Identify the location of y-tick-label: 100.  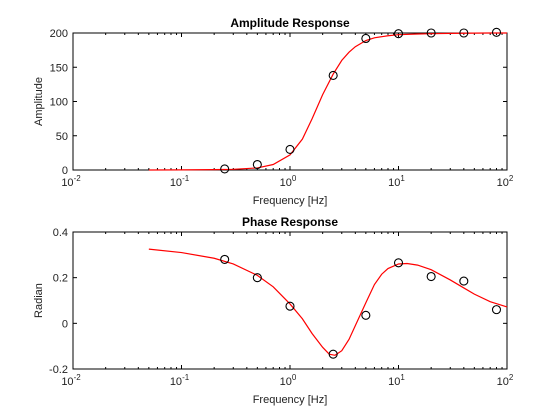
(59, 103).